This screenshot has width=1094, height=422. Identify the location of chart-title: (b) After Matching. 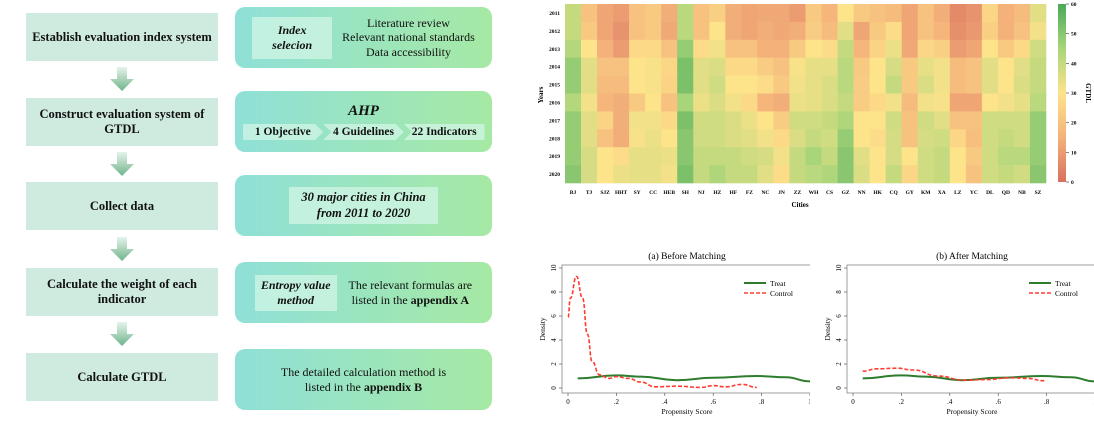
(972, 256).